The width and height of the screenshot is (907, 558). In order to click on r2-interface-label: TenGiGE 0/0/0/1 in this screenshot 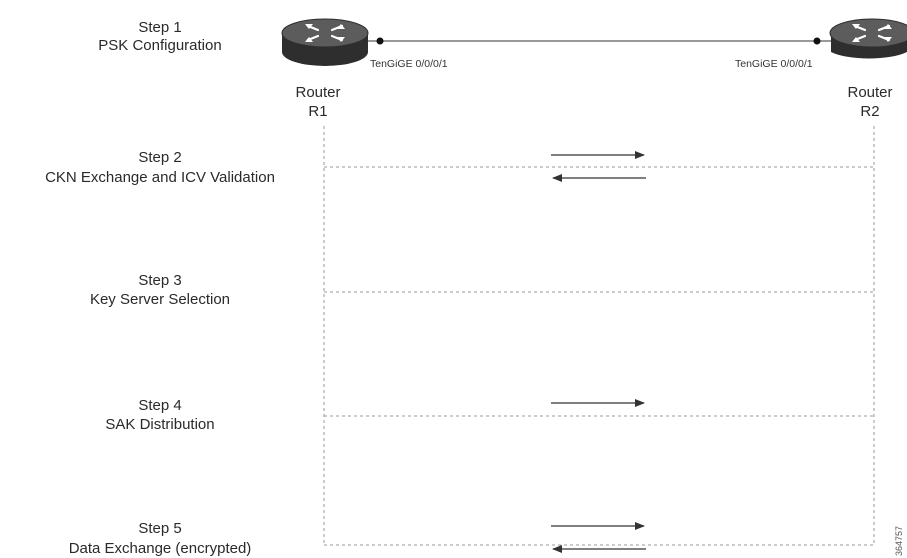, I will do `click(774, 64)`.